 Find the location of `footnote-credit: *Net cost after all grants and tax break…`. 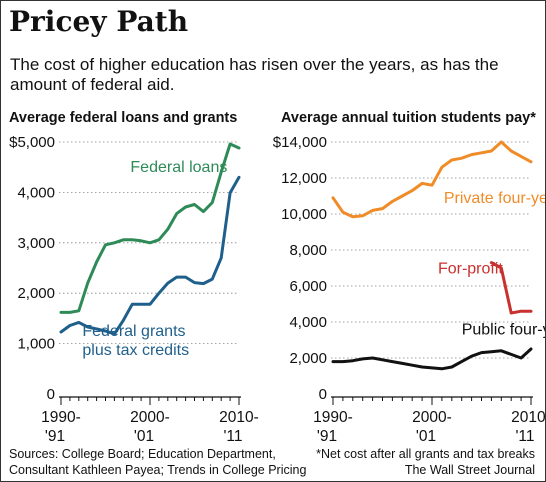

footnote-credit: *Net cost after all grants and tax break… is located at coordinates (405, 462).